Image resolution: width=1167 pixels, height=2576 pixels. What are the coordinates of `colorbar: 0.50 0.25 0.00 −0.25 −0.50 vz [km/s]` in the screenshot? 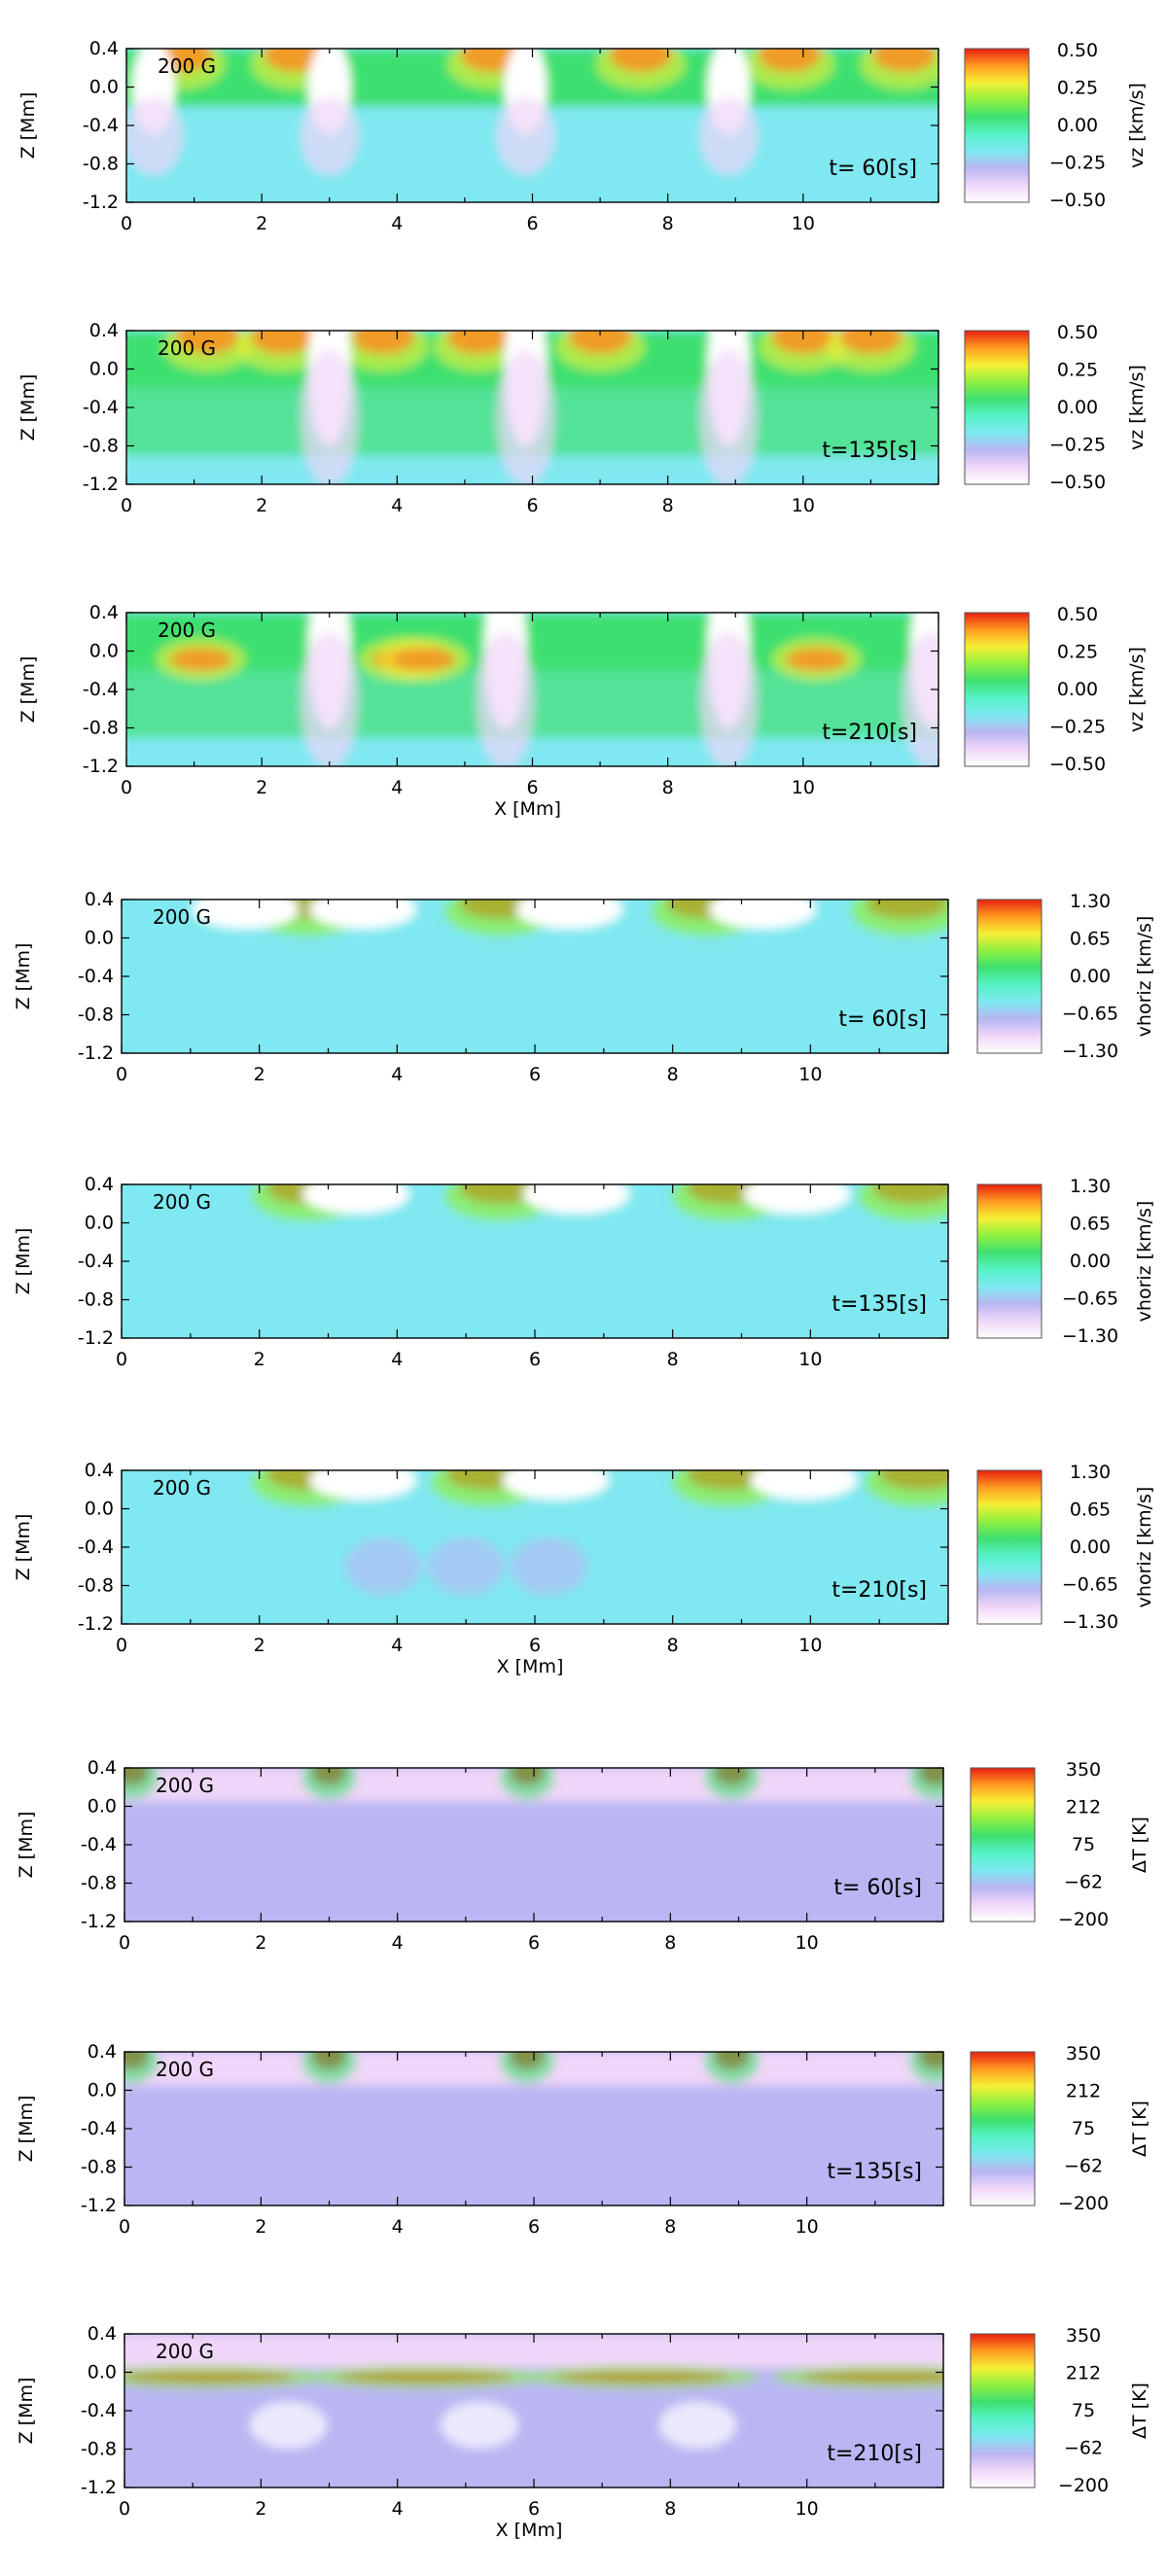 It's located at (1056, 126).